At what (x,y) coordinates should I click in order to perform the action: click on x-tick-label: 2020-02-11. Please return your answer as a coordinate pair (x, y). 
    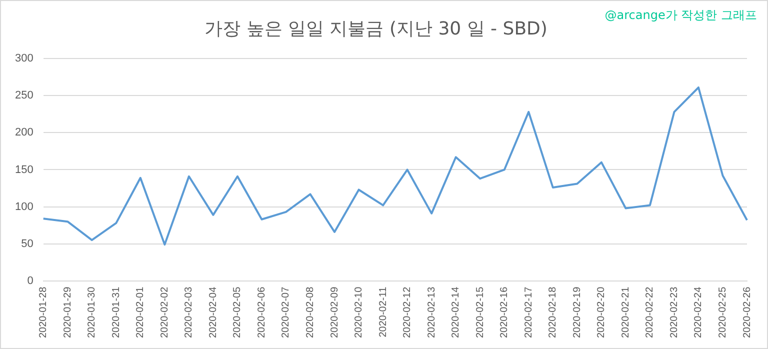
    Looking at the image, I should click on (383, 312).